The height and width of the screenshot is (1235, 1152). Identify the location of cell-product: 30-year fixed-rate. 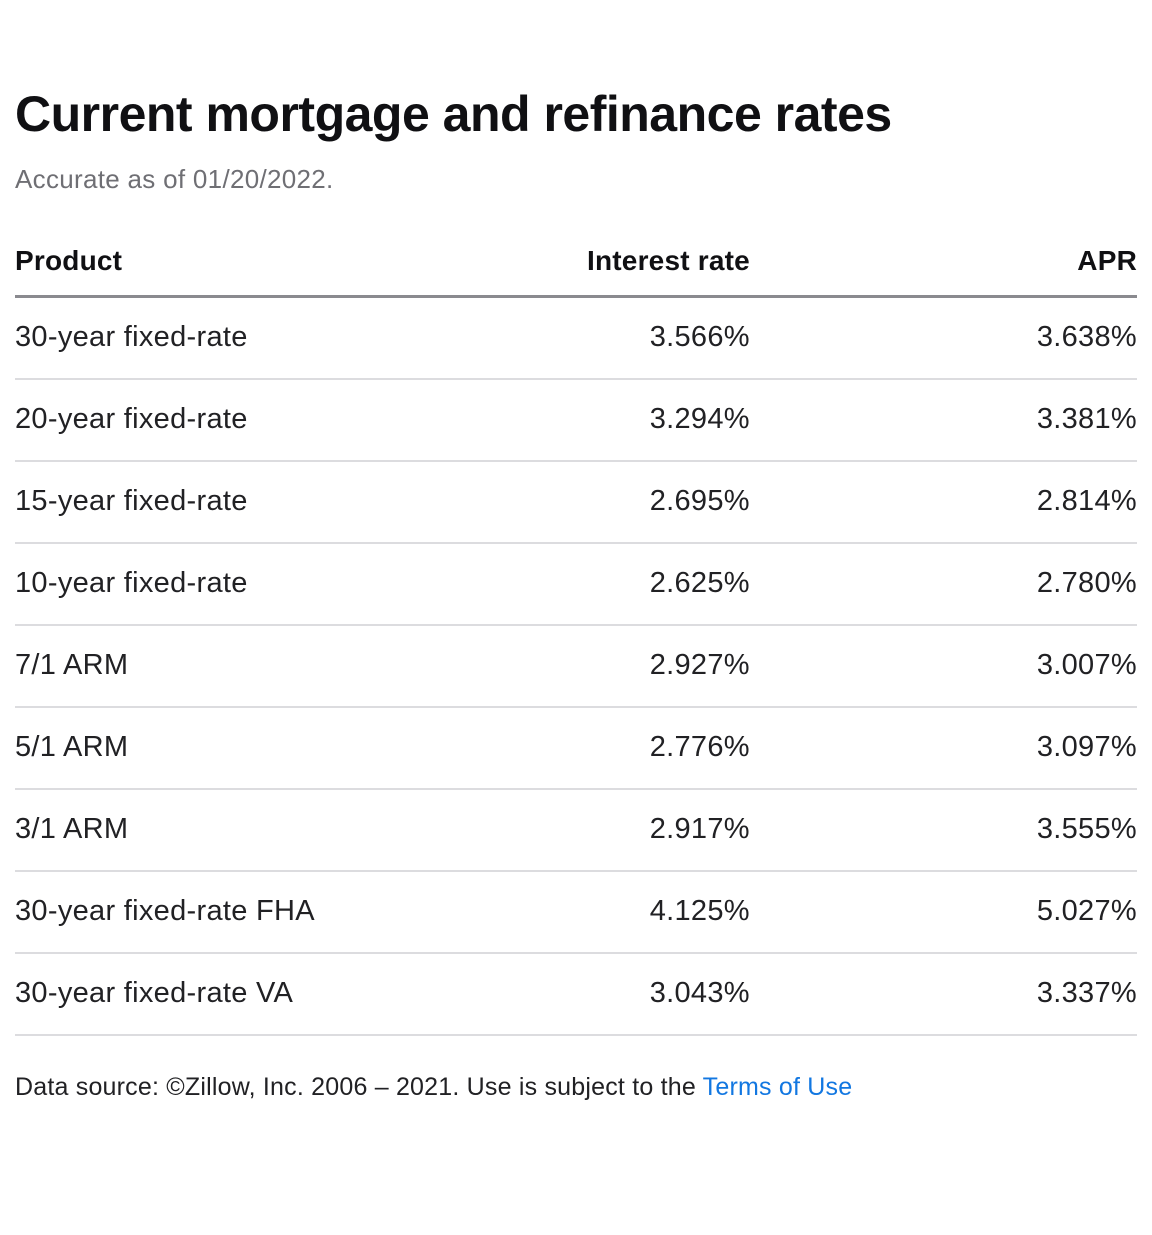
(217, 338).